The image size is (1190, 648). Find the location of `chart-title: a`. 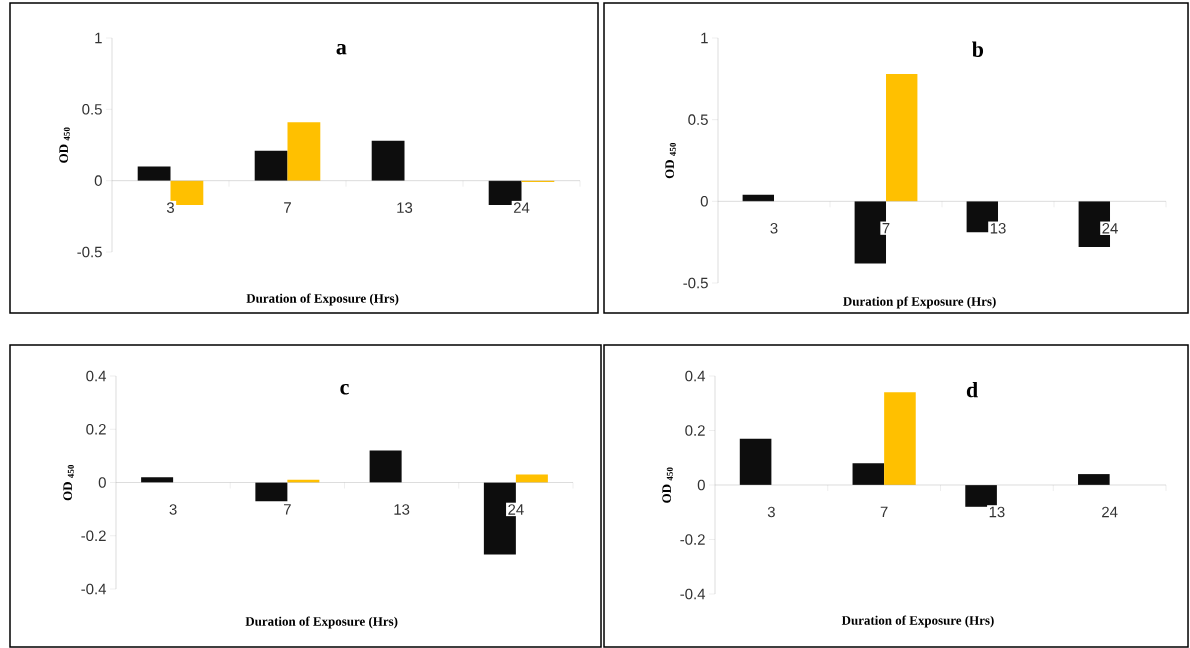

chart-title: a is located at coordinates (341, 49).